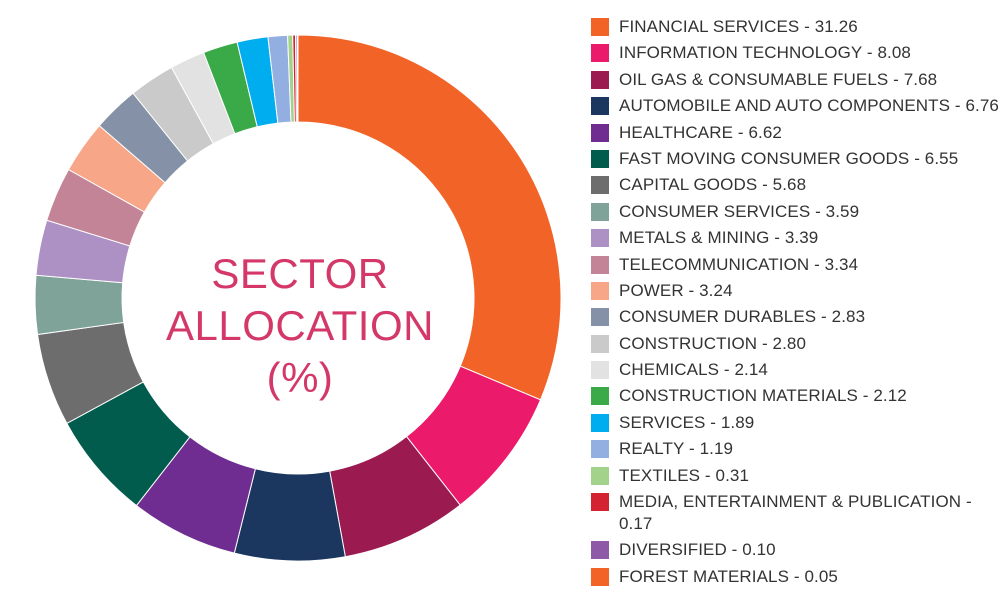 The width and height of the screenshot is (1006, 599). I want to click on legend-item-16: SERVICES - 1.89, so click(796, 423).